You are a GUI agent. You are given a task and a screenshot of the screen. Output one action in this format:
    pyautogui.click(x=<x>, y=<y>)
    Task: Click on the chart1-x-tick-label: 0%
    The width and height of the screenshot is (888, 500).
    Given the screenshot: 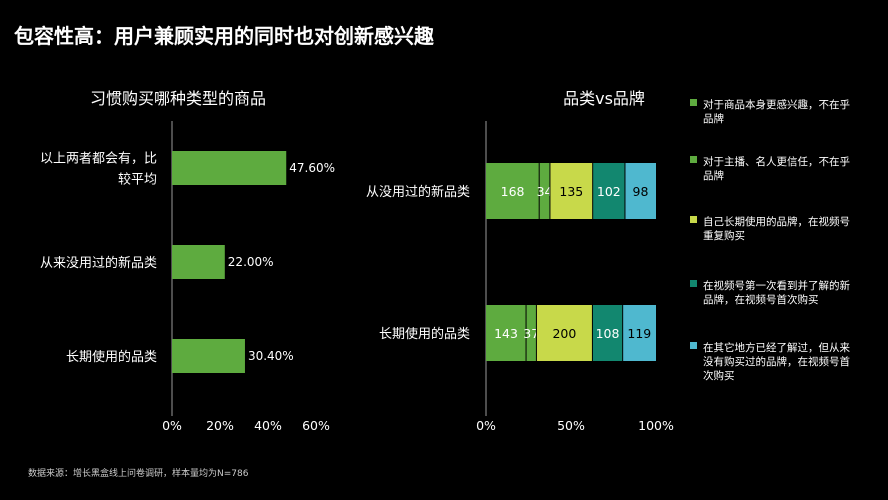 What is the action you would take?
    pyautogui.click(x=172, y=425)
    